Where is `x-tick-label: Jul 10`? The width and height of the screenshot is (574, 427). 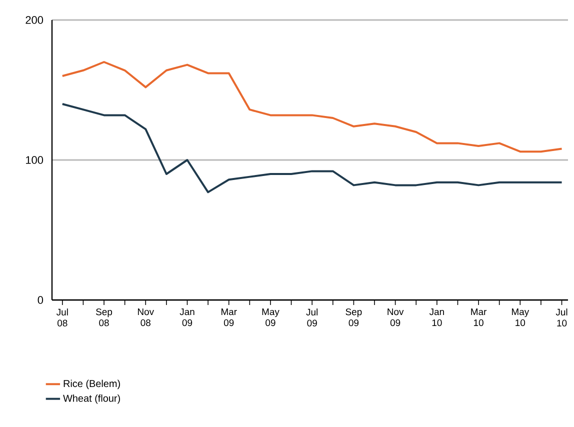 x-tick-label: Jul 10 is located at coordinates (562, 317).